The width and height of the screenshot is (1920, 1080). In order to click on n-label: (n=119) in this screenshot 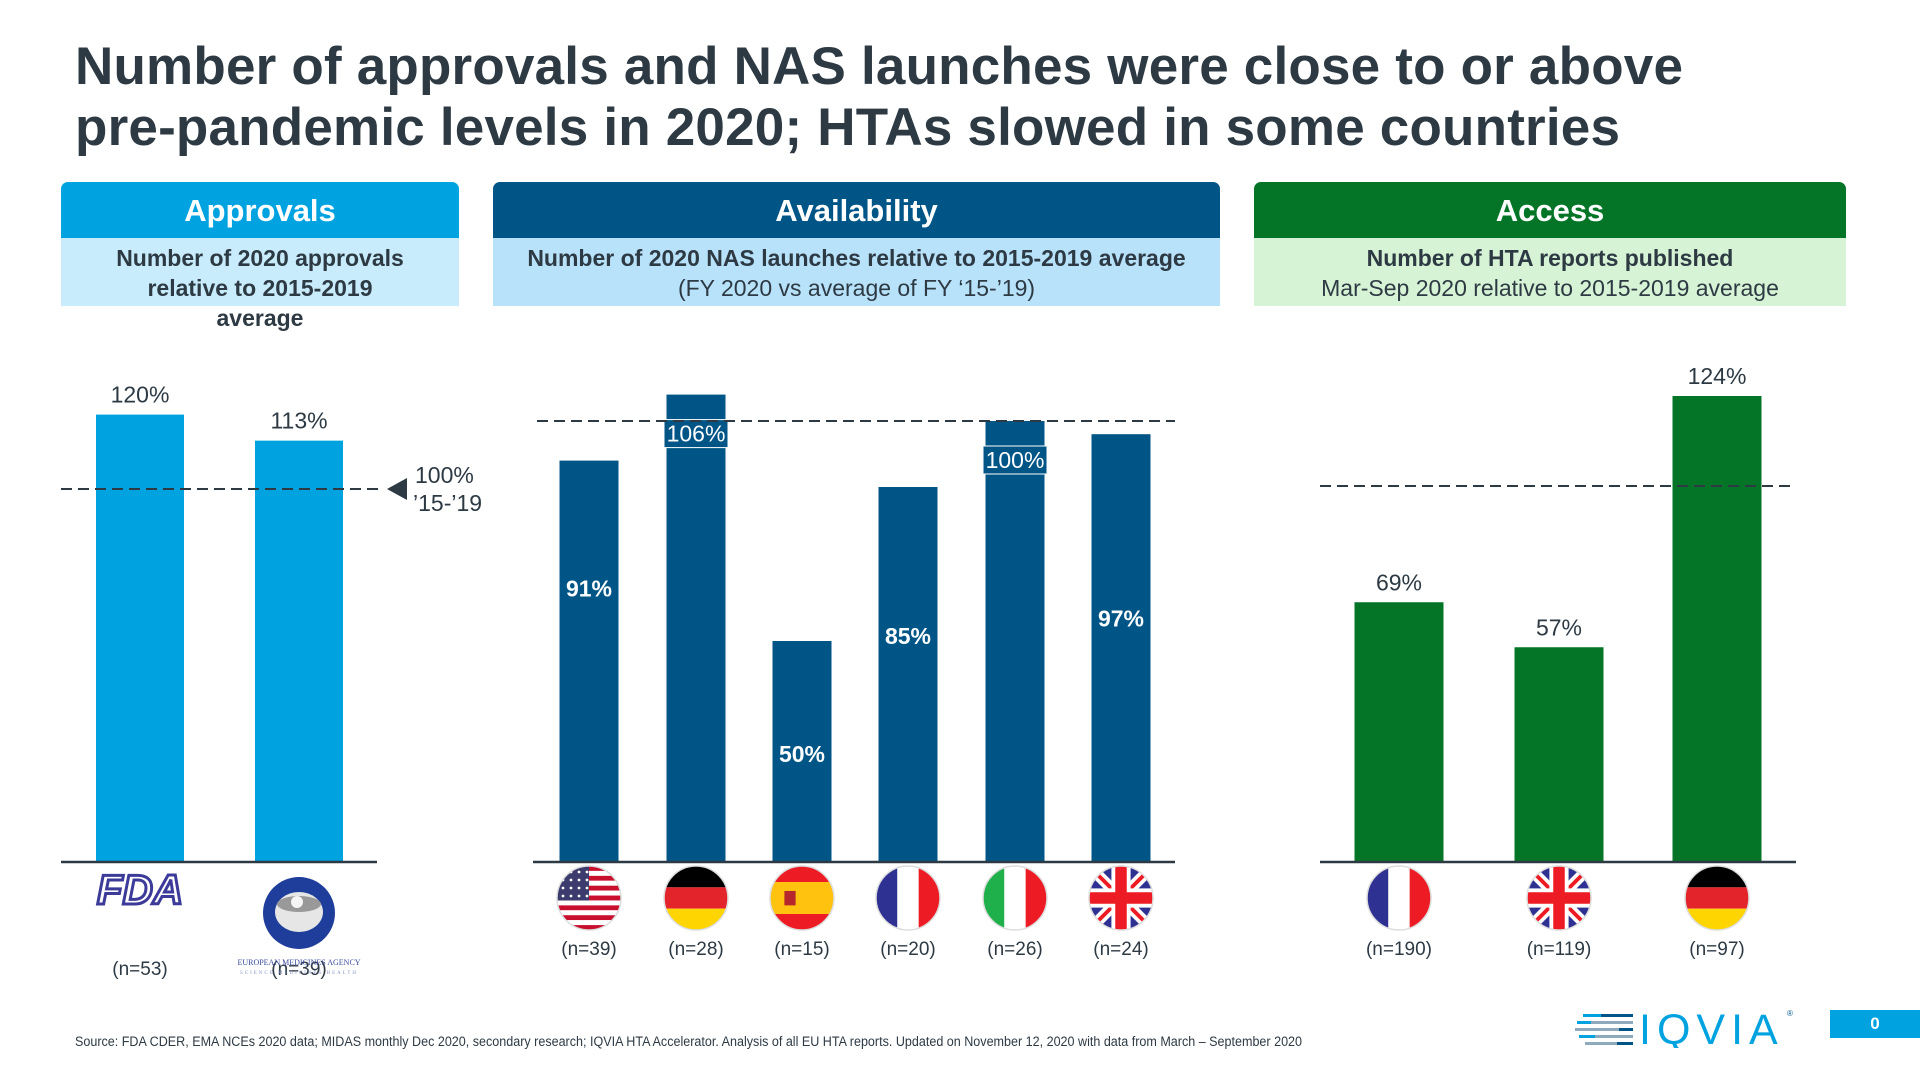, I will do `click(1559, 949)`.